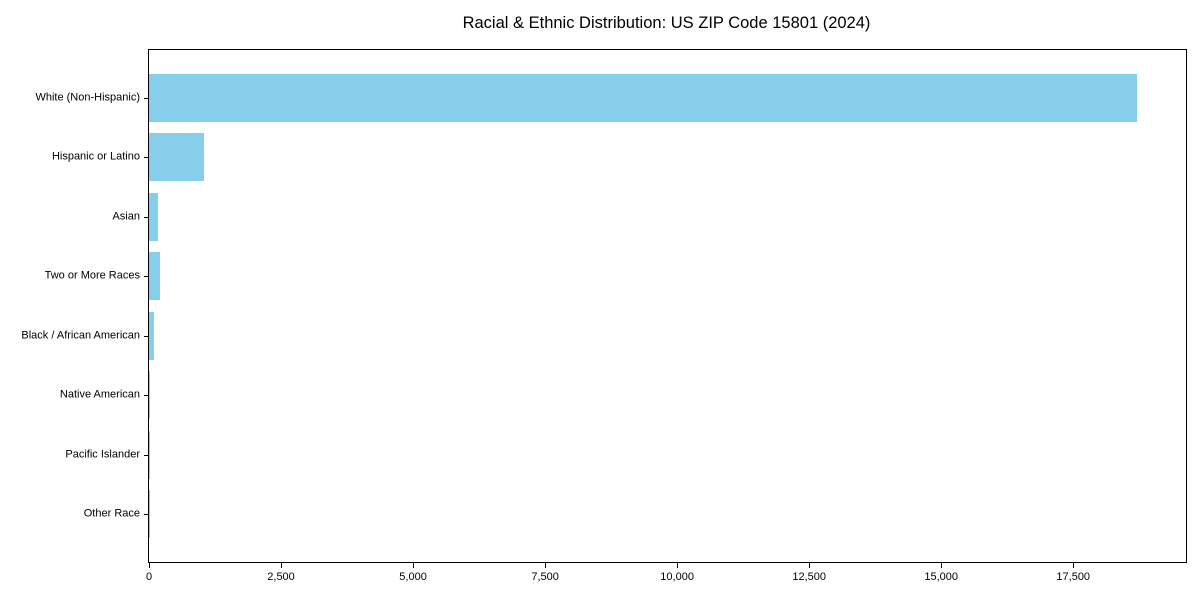  Describe the element at coordinates (177, 157) in the screenshot. I see `bar-hispanic-or-latino` at that location.